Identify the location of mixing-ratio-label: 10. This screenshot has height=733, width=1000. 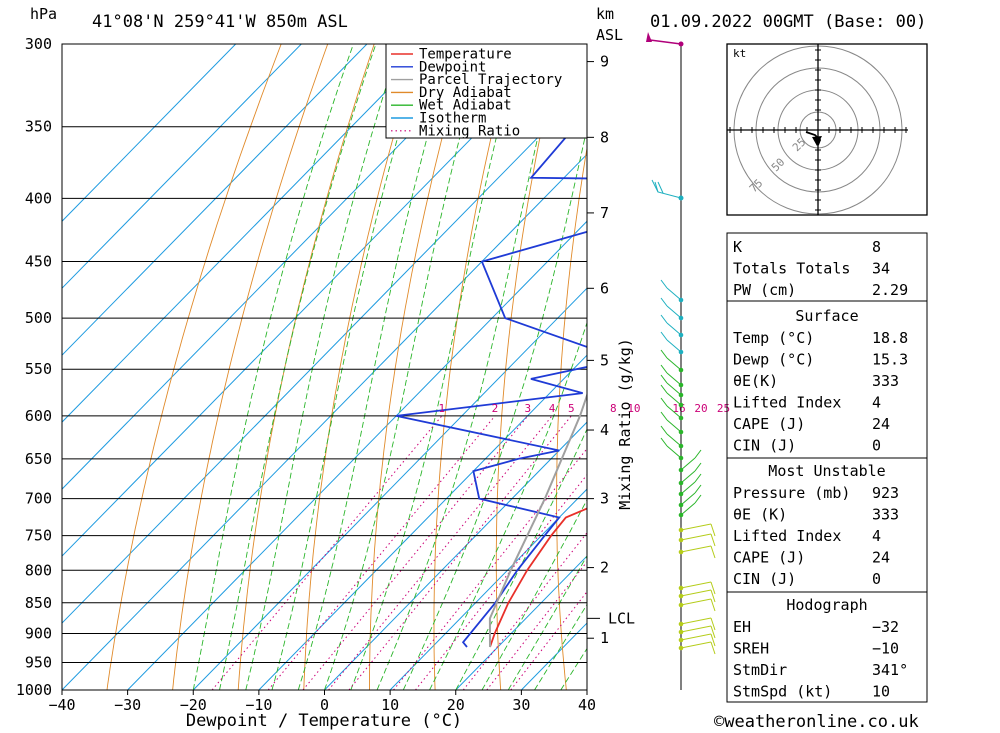
(633, 408).